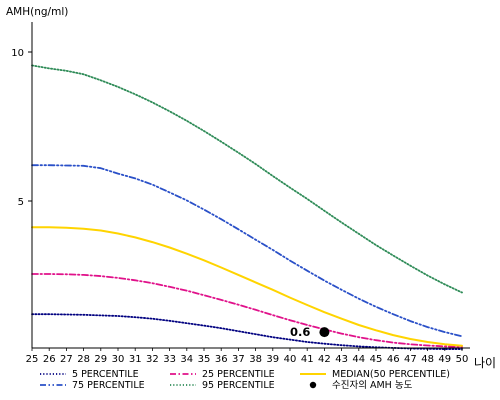  What do you see at coordinates (17, 53) in the screenshot?
I see `y-tick-label: 10` at bounding box center [17, 53].